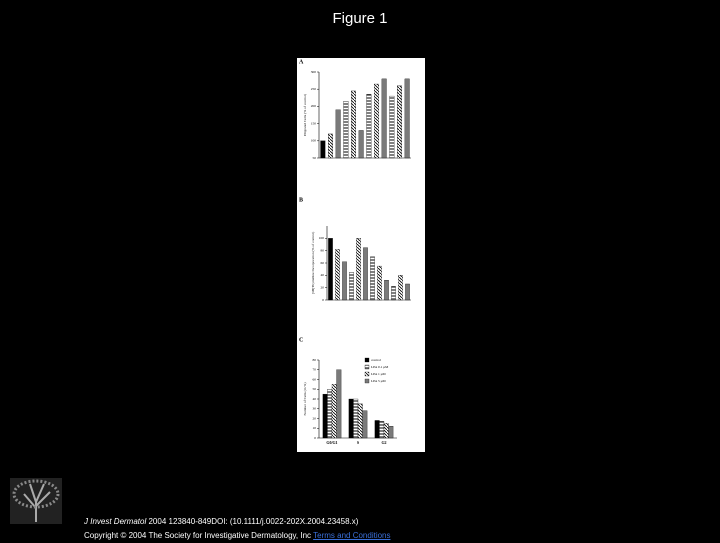  I want to click on x-tick-label: S, so click(358, 442).